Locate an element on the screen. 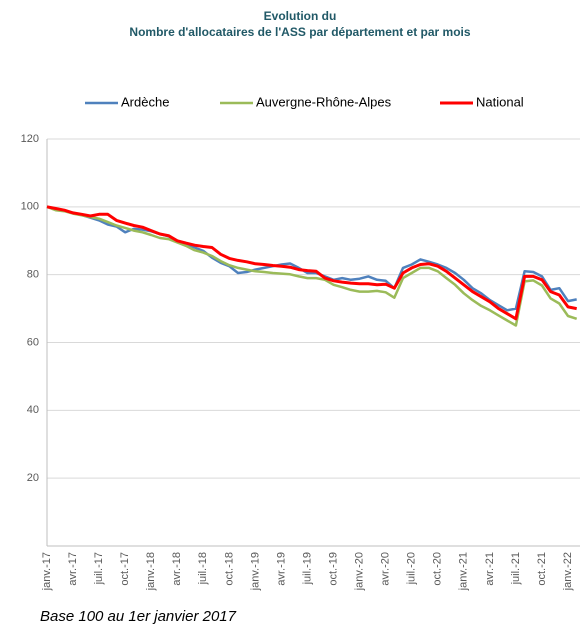  legend-label: Ardèche is located at coordinates (145, 101).